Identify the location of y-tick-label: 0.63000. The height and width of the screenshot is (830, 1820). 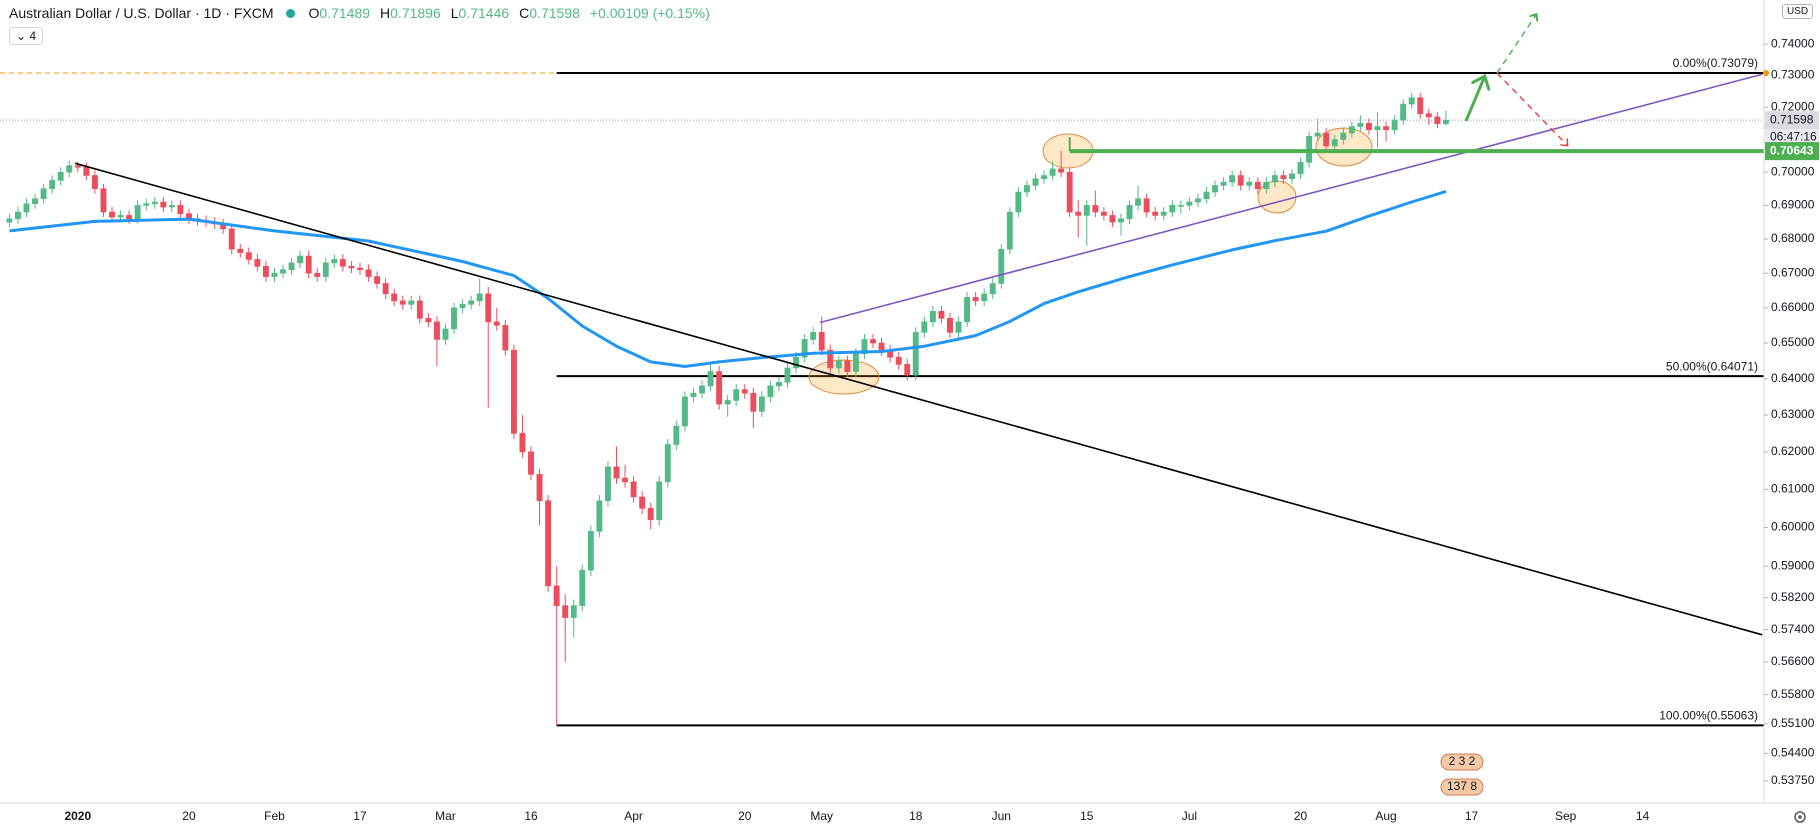
(1793, 414).